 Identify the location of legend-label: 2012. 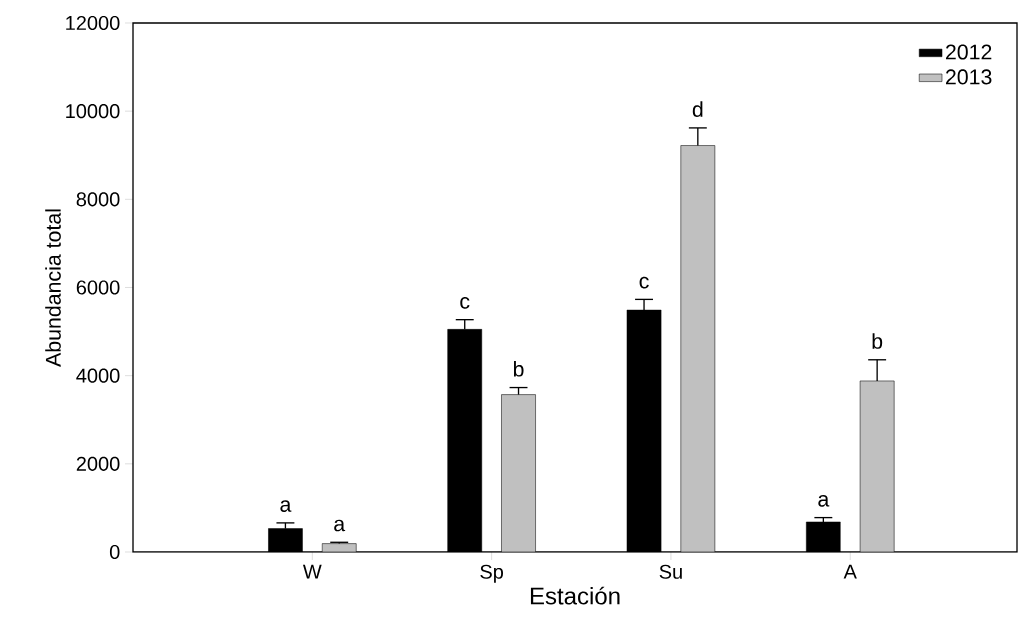
(969, 52).